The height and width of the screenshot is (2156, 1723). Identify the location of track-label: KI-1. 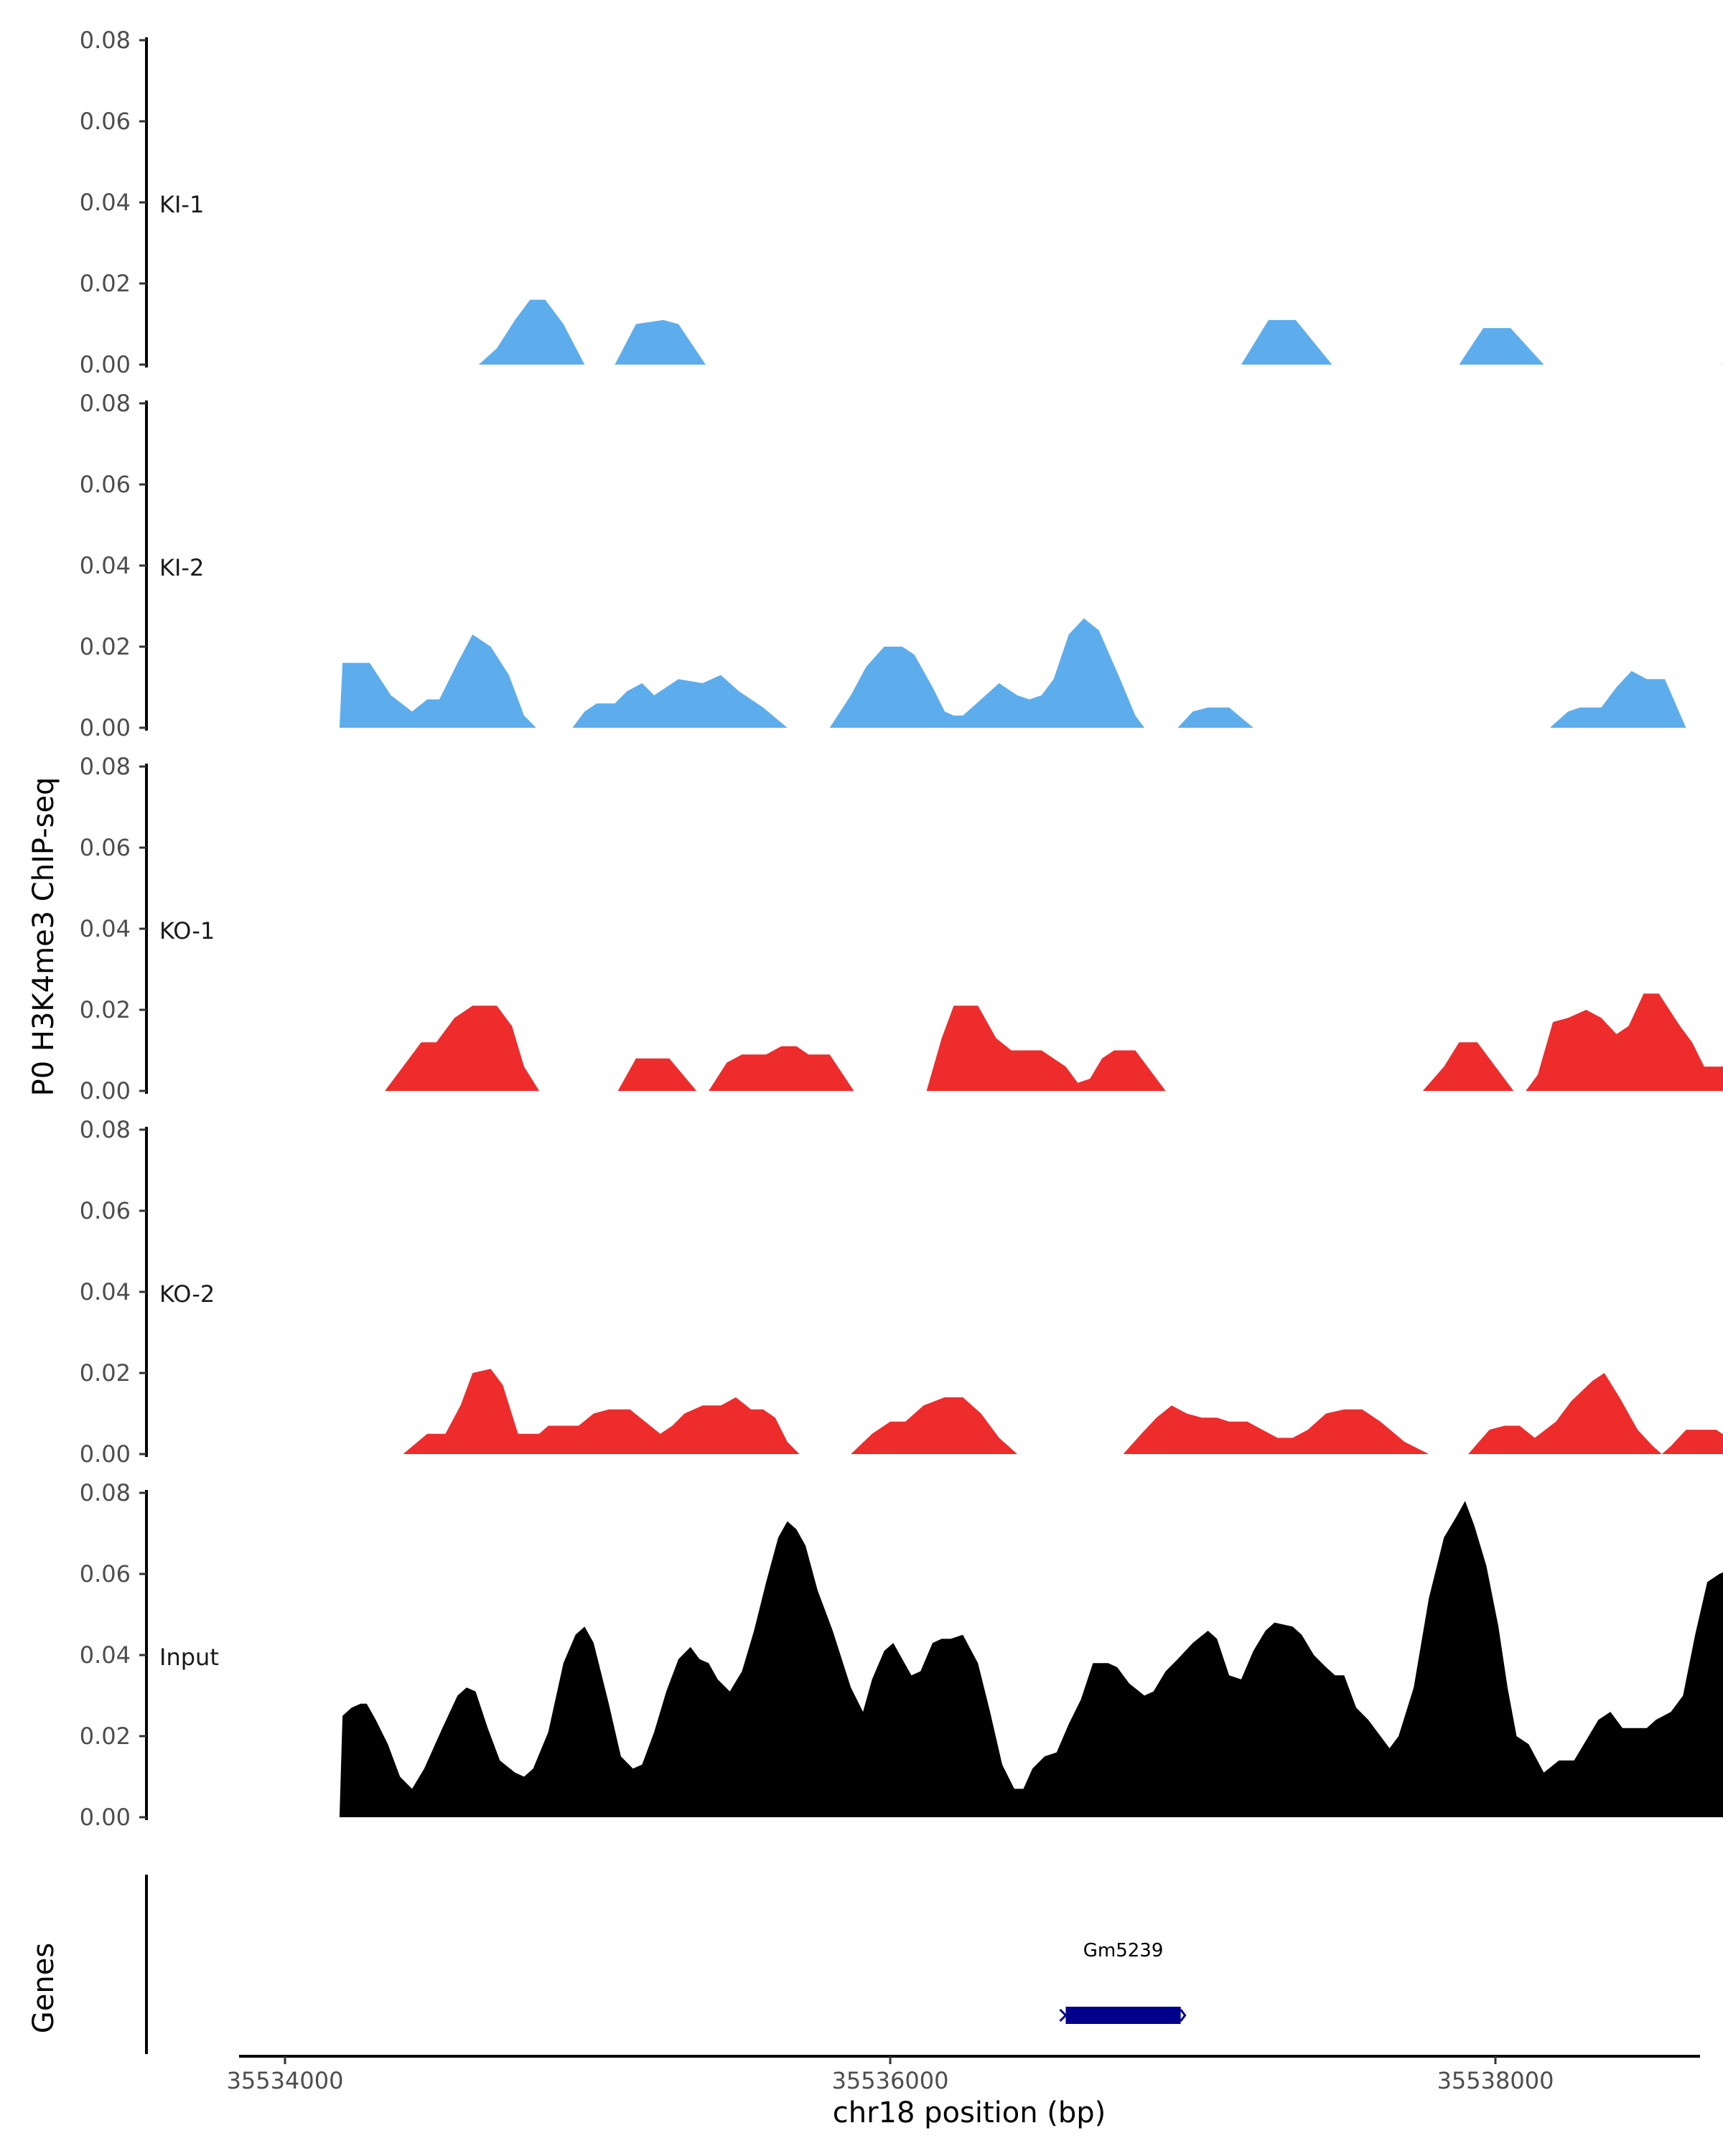
(181, 204).